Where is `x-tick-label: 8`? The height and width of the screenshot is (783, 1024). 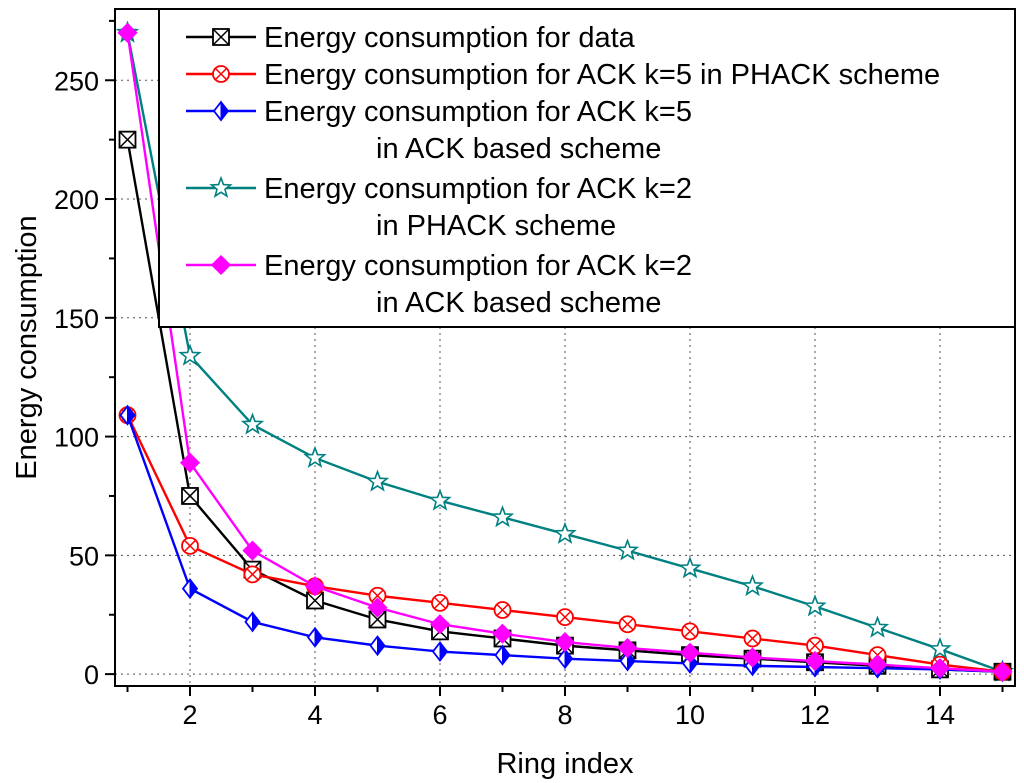 x-tick-label: 8 is located at coordinates (564, 715).